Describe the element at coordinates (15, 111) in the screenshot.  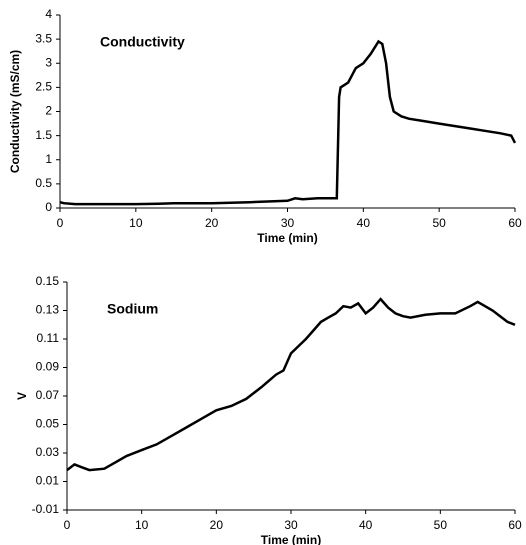
I see `y-axis-label: Conductivity (mS/cm)` at that location.